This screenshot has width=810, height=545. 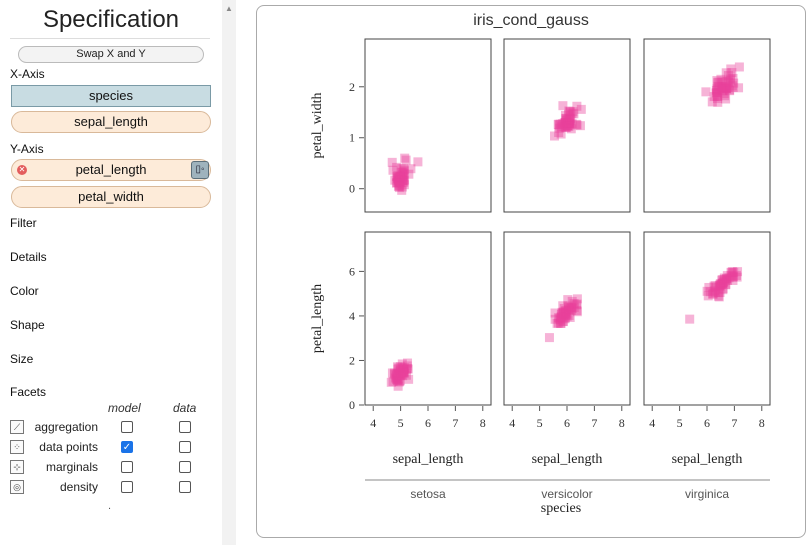 I want to click on facet-cell-petal_width-versicolor, so click(x=567, y=125).